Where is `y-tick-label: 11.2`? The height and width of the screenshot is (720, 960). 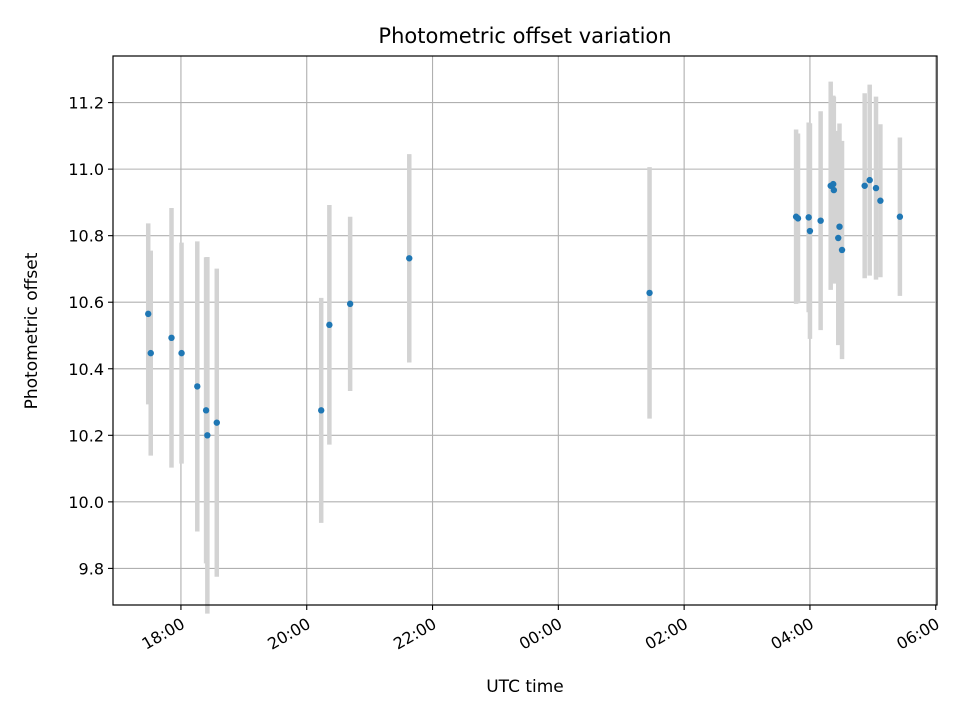
y-tick-label: 11.2 is located at coordinates (86, 103).